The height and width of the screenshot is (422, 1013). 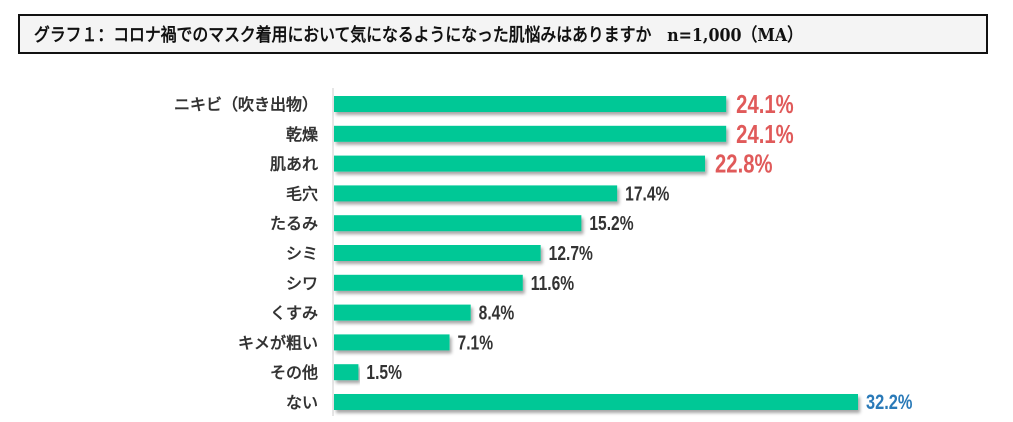 I want to click on value-label: 22.8%, so click(x=744, y=163).